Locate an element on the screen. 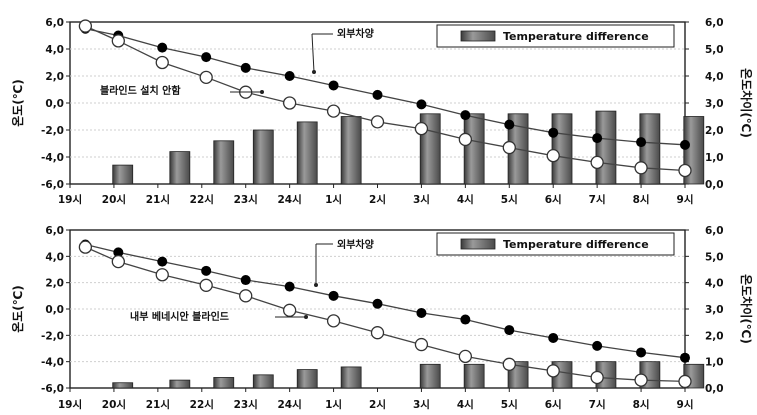 The image size is (757, 415). y-right-tick-label: 4,0 is located at coordinates (714, 284).